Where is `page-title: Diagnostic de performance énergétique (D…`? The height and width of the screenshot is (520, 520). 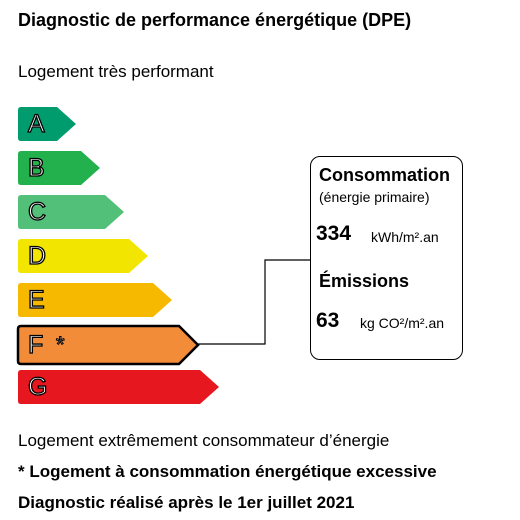
page-title: Diagnostic de performance énergétique (D… is located at coordinates (215, 20).